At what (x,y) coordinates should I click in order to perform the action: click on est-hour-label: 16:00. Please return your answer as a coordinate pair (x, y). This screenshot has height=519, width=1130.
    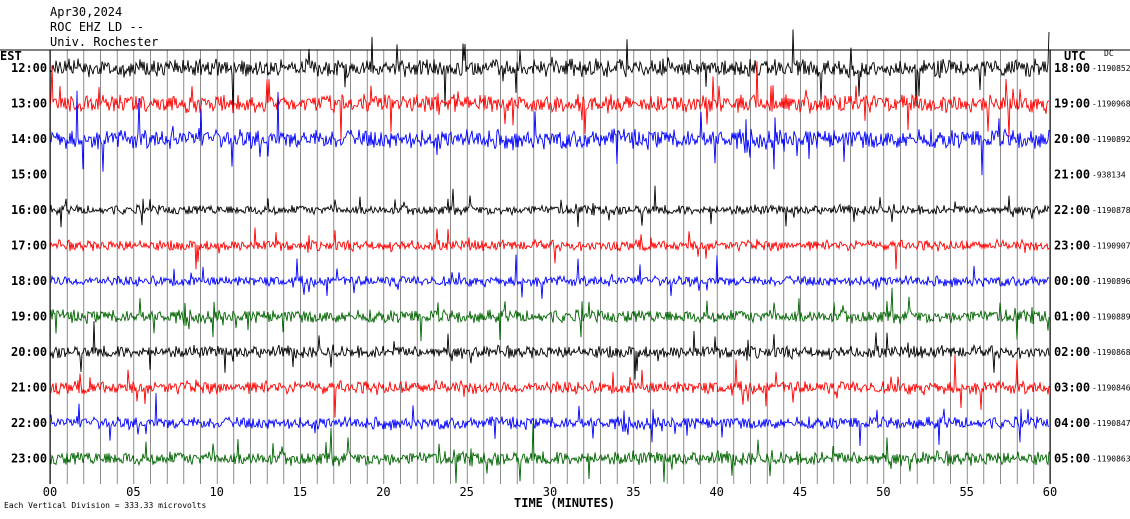
    Looking at the image, I should click on (29, 210).